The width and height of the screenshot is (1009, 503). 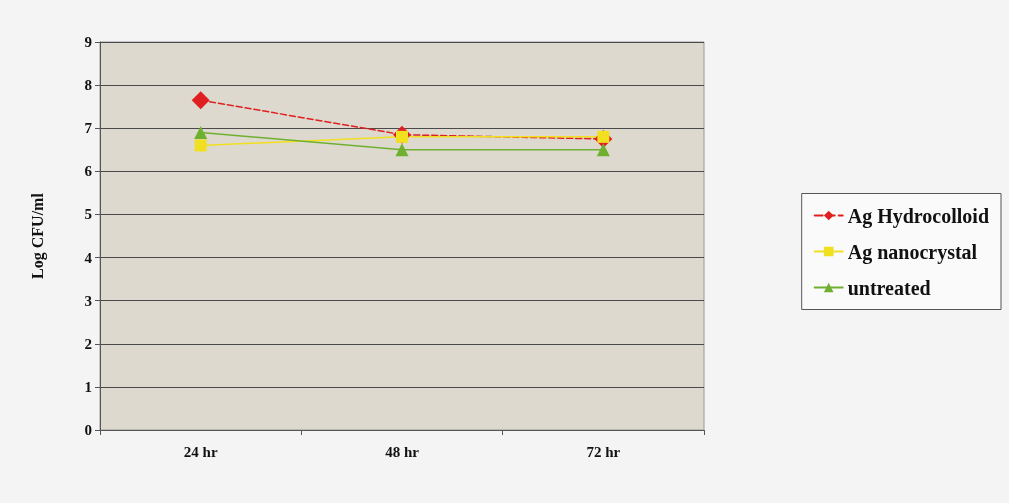 I want to click on y-tick-label: 5, so click(x=88, y=214).